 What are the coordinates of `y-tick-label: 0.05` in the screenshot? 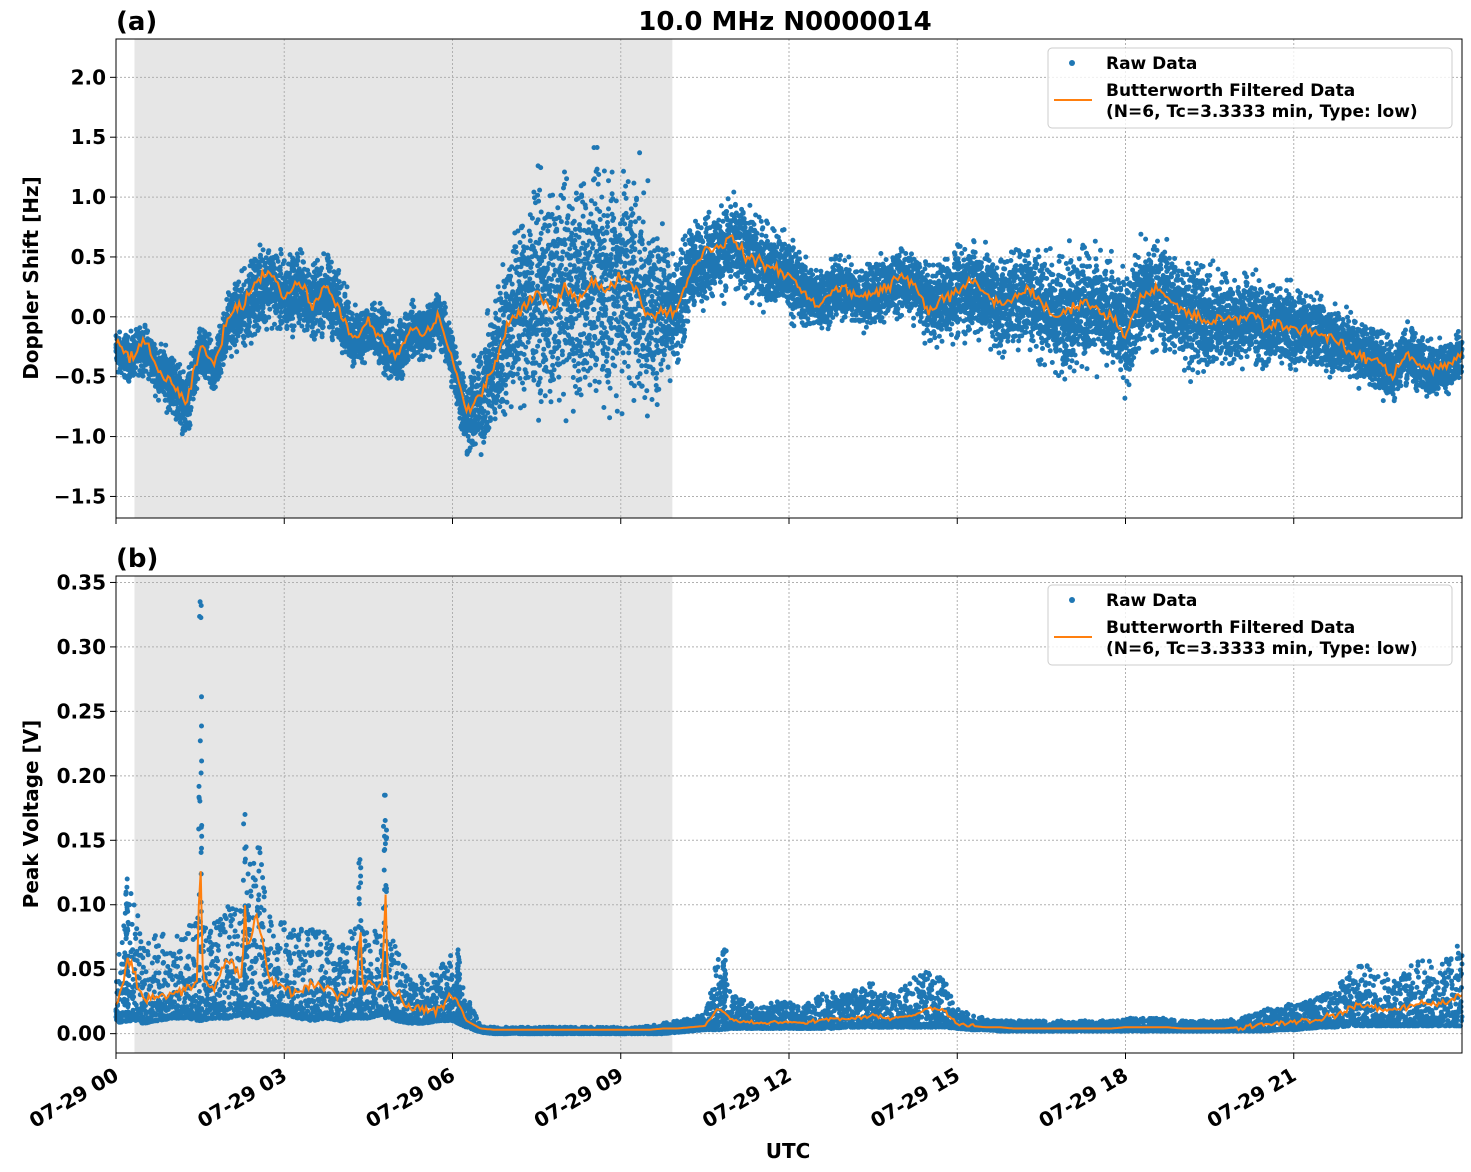 It's located at (81, 969).